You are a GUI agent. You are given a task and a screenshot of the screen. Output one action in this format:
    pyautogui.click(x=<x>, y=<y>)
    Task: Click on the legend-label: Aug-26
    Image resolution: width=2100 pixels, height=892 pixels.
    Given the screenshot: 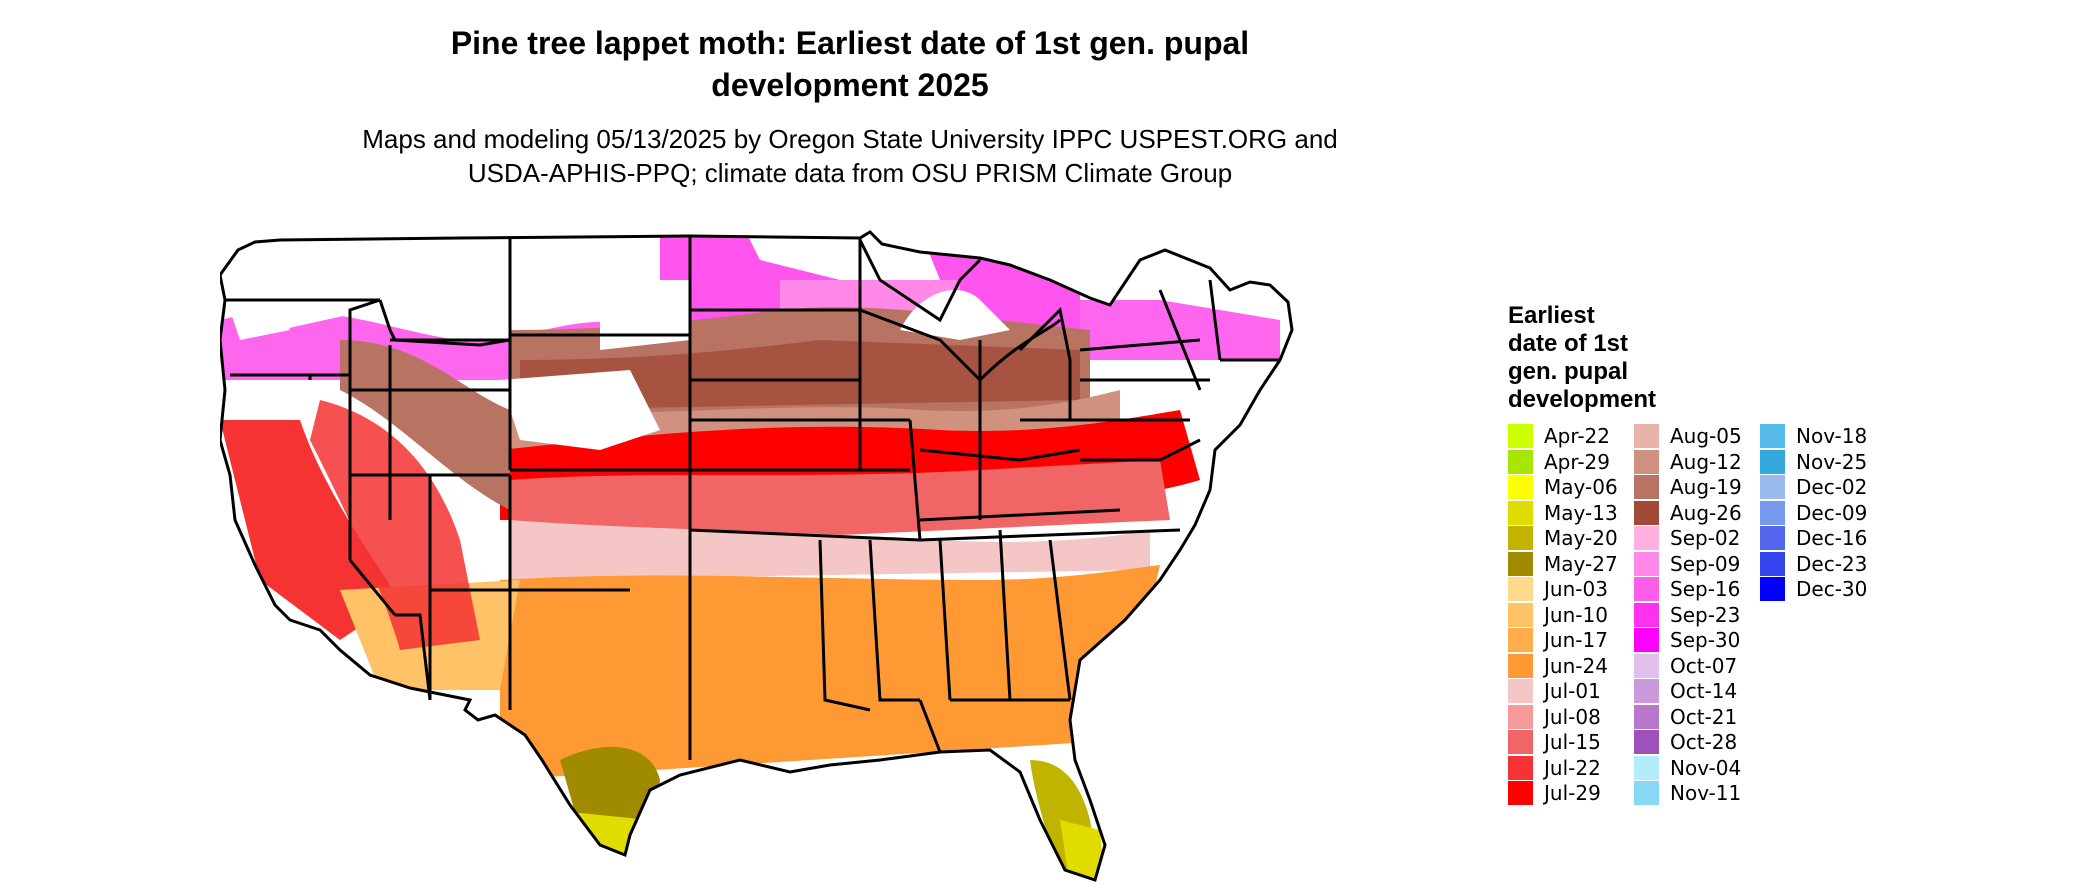 What is the action you would take?
    pyautogui.click(x=1706, y=512)
    